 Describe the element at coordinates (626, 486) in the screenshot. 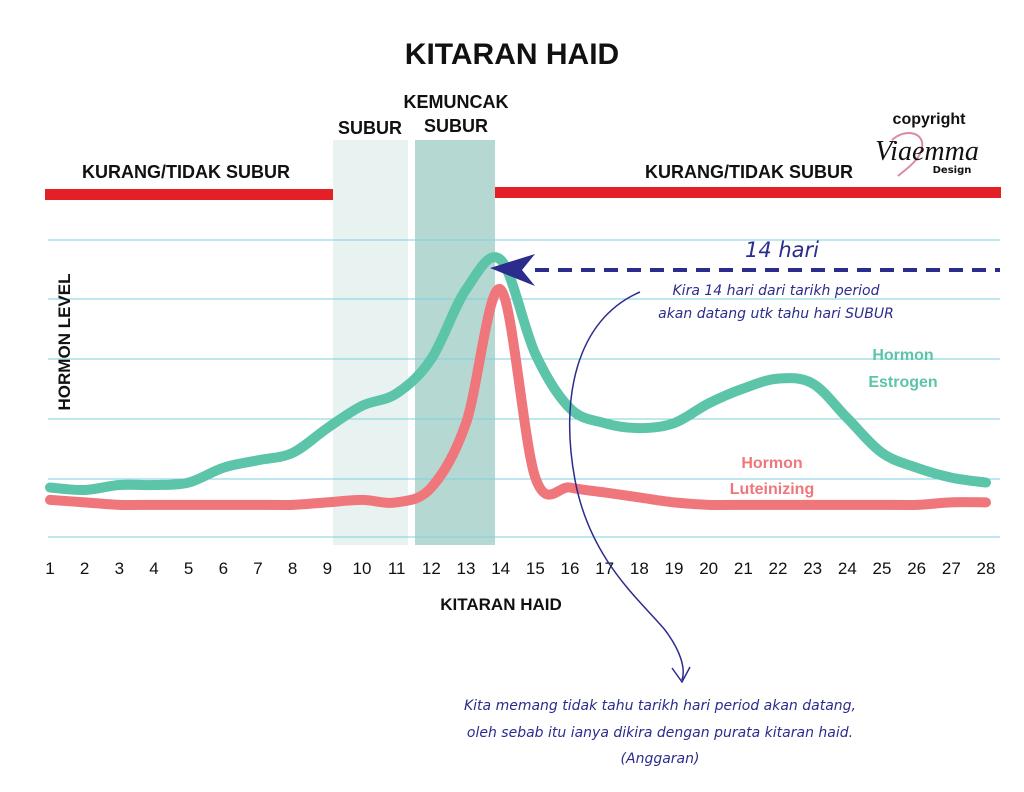

I see `curved-arrow-icon` at that location.